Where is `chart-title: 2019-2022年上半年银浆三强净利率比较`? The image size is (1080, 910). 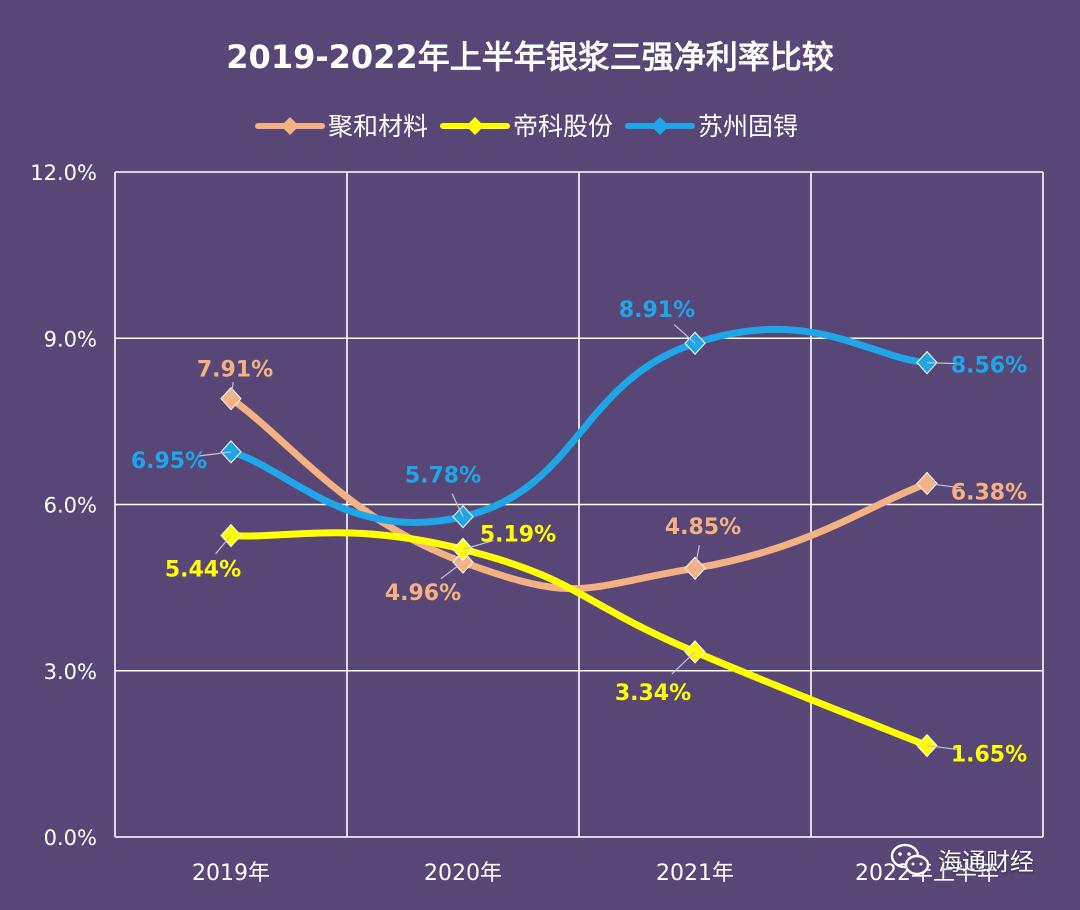 chart-title: 2019-2022年上半年银浆三强净利率比较 is located at coordinates (529, 57).